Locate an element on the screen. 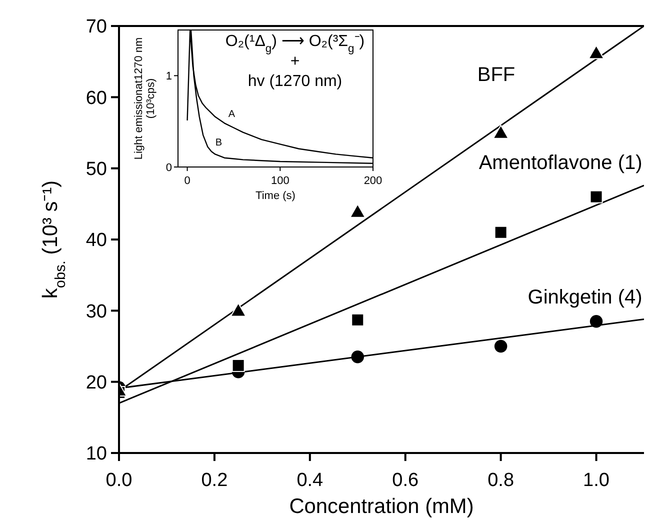 The image size is (647, 524). y-tick-label: 20 is located at coordinates (96, 383).